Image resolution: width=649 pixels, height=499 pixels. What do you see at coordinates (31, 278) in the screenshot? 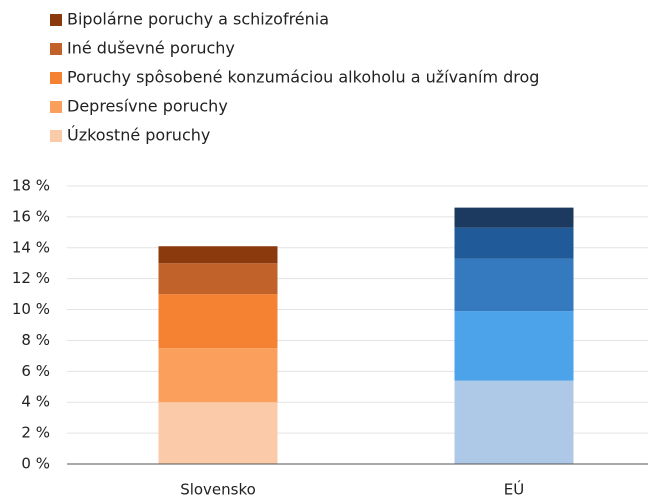
I see `y-tick-label: 12 %` at bounding box center [31, 278].